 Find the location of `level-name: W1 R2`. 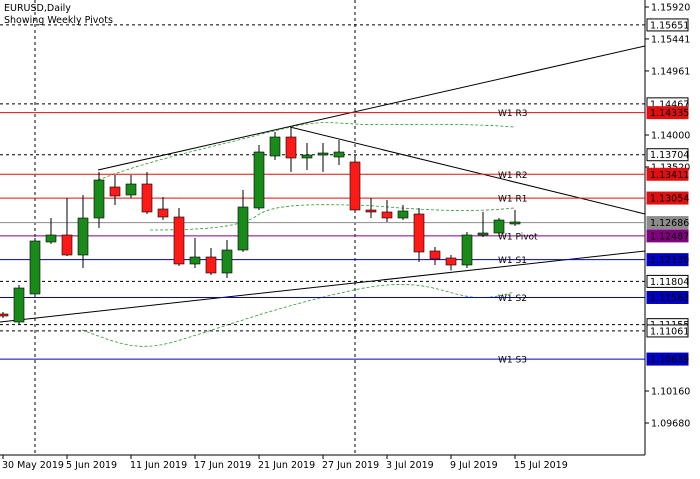

level-name: W1 R2 is located at coordinates (512, 176).